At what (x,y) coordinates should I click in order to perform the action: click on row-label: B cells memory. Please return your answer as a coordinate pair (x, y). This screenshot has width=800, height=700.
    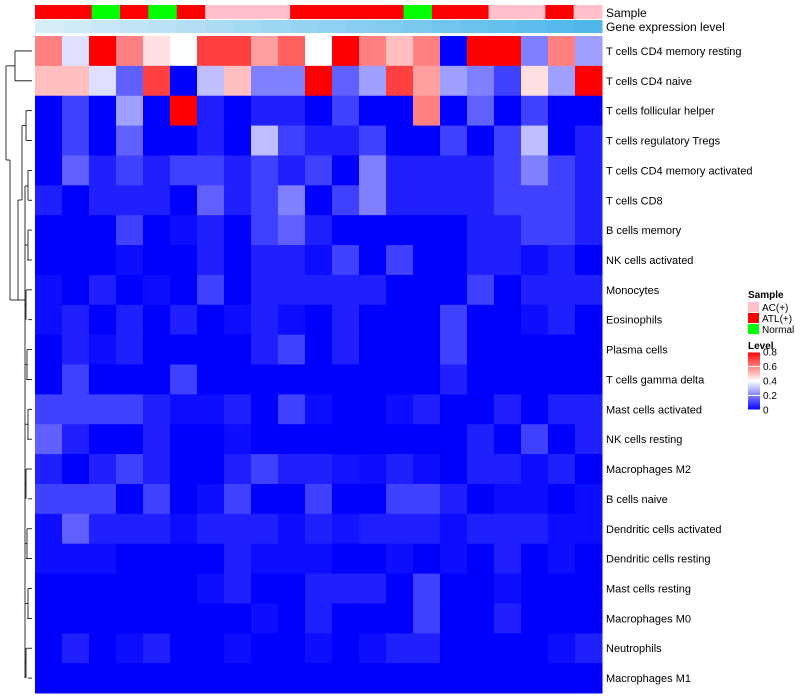
    Looking at the image, I should click on (644, 231).